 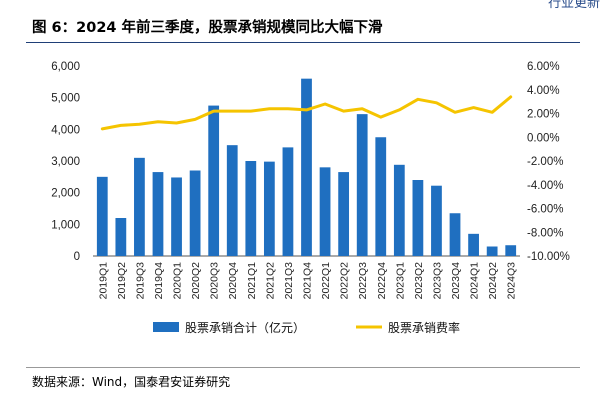 What do you see at coordinates (475, 281) in the screenshot?
I see `x-tick-label: 2024Q1` at bounding box center [475, 281].